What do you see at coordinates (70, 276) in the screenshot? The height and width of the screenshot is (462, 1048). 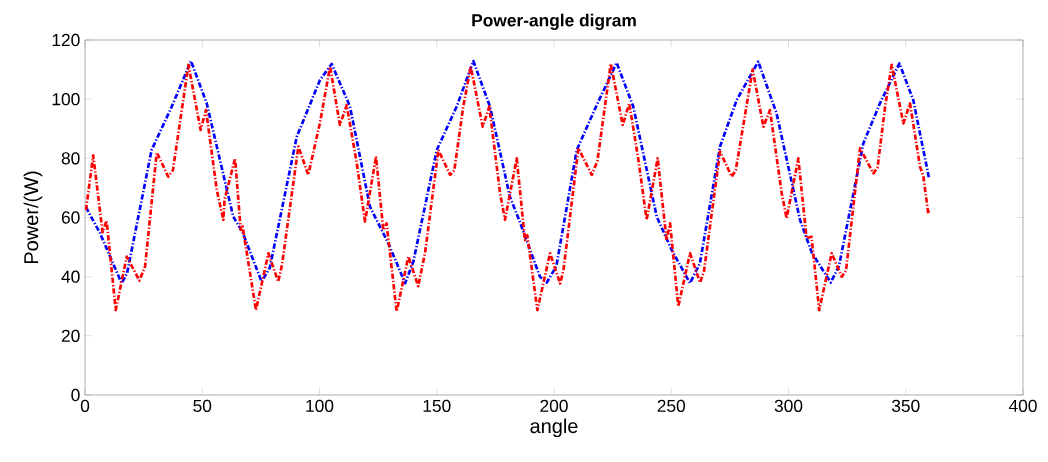 I see `y-tick-label: 40` at bounding box center [70, 276].